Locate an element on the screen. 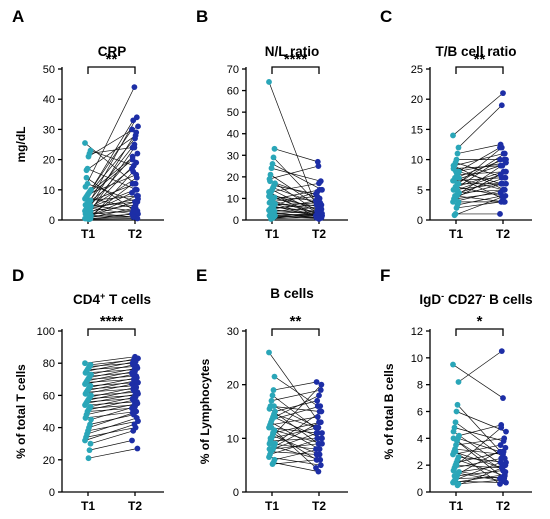 The height and width of the screenshot is (519, 550). panel-title: N/L ratio is located at coordinates (292, 51).